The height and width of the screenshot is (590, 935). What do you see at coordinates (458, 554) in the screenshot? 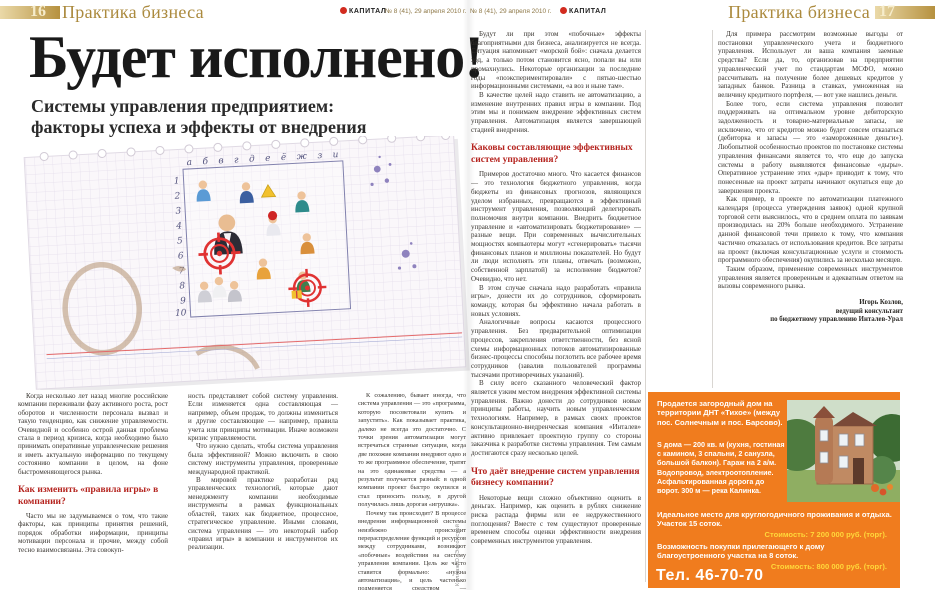
I see `photo-credit: Коллаж О. Эстонской` at bounding box center [458, 554].